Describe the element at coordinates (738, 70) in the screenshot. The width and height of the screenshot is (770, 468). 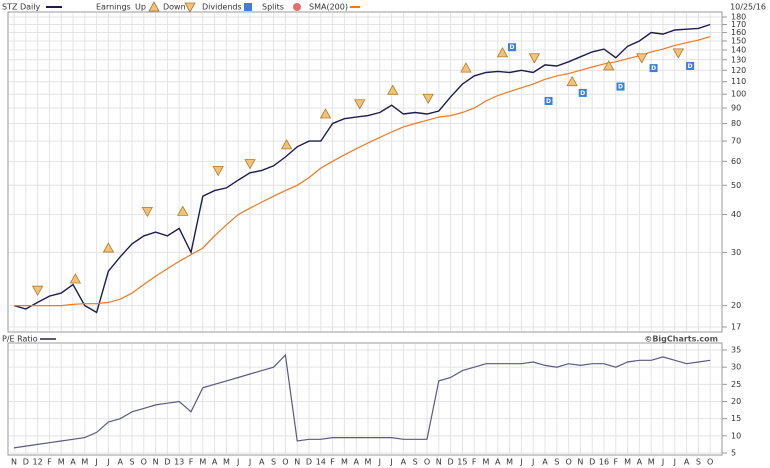
I see `y-tick-label: 120` at that location.